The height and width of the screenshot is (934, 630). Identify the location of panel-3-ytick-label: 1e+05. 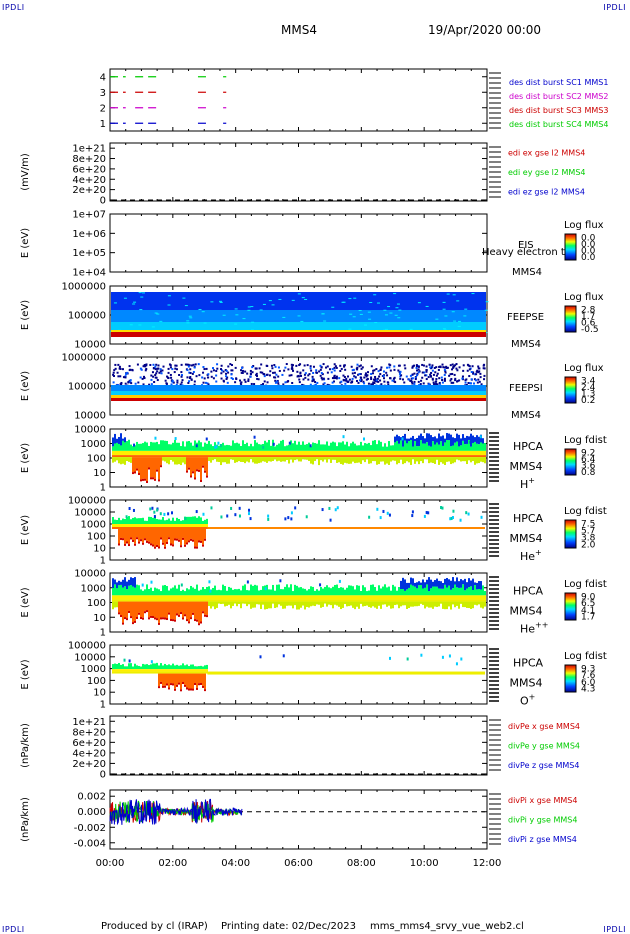
(89, 253).